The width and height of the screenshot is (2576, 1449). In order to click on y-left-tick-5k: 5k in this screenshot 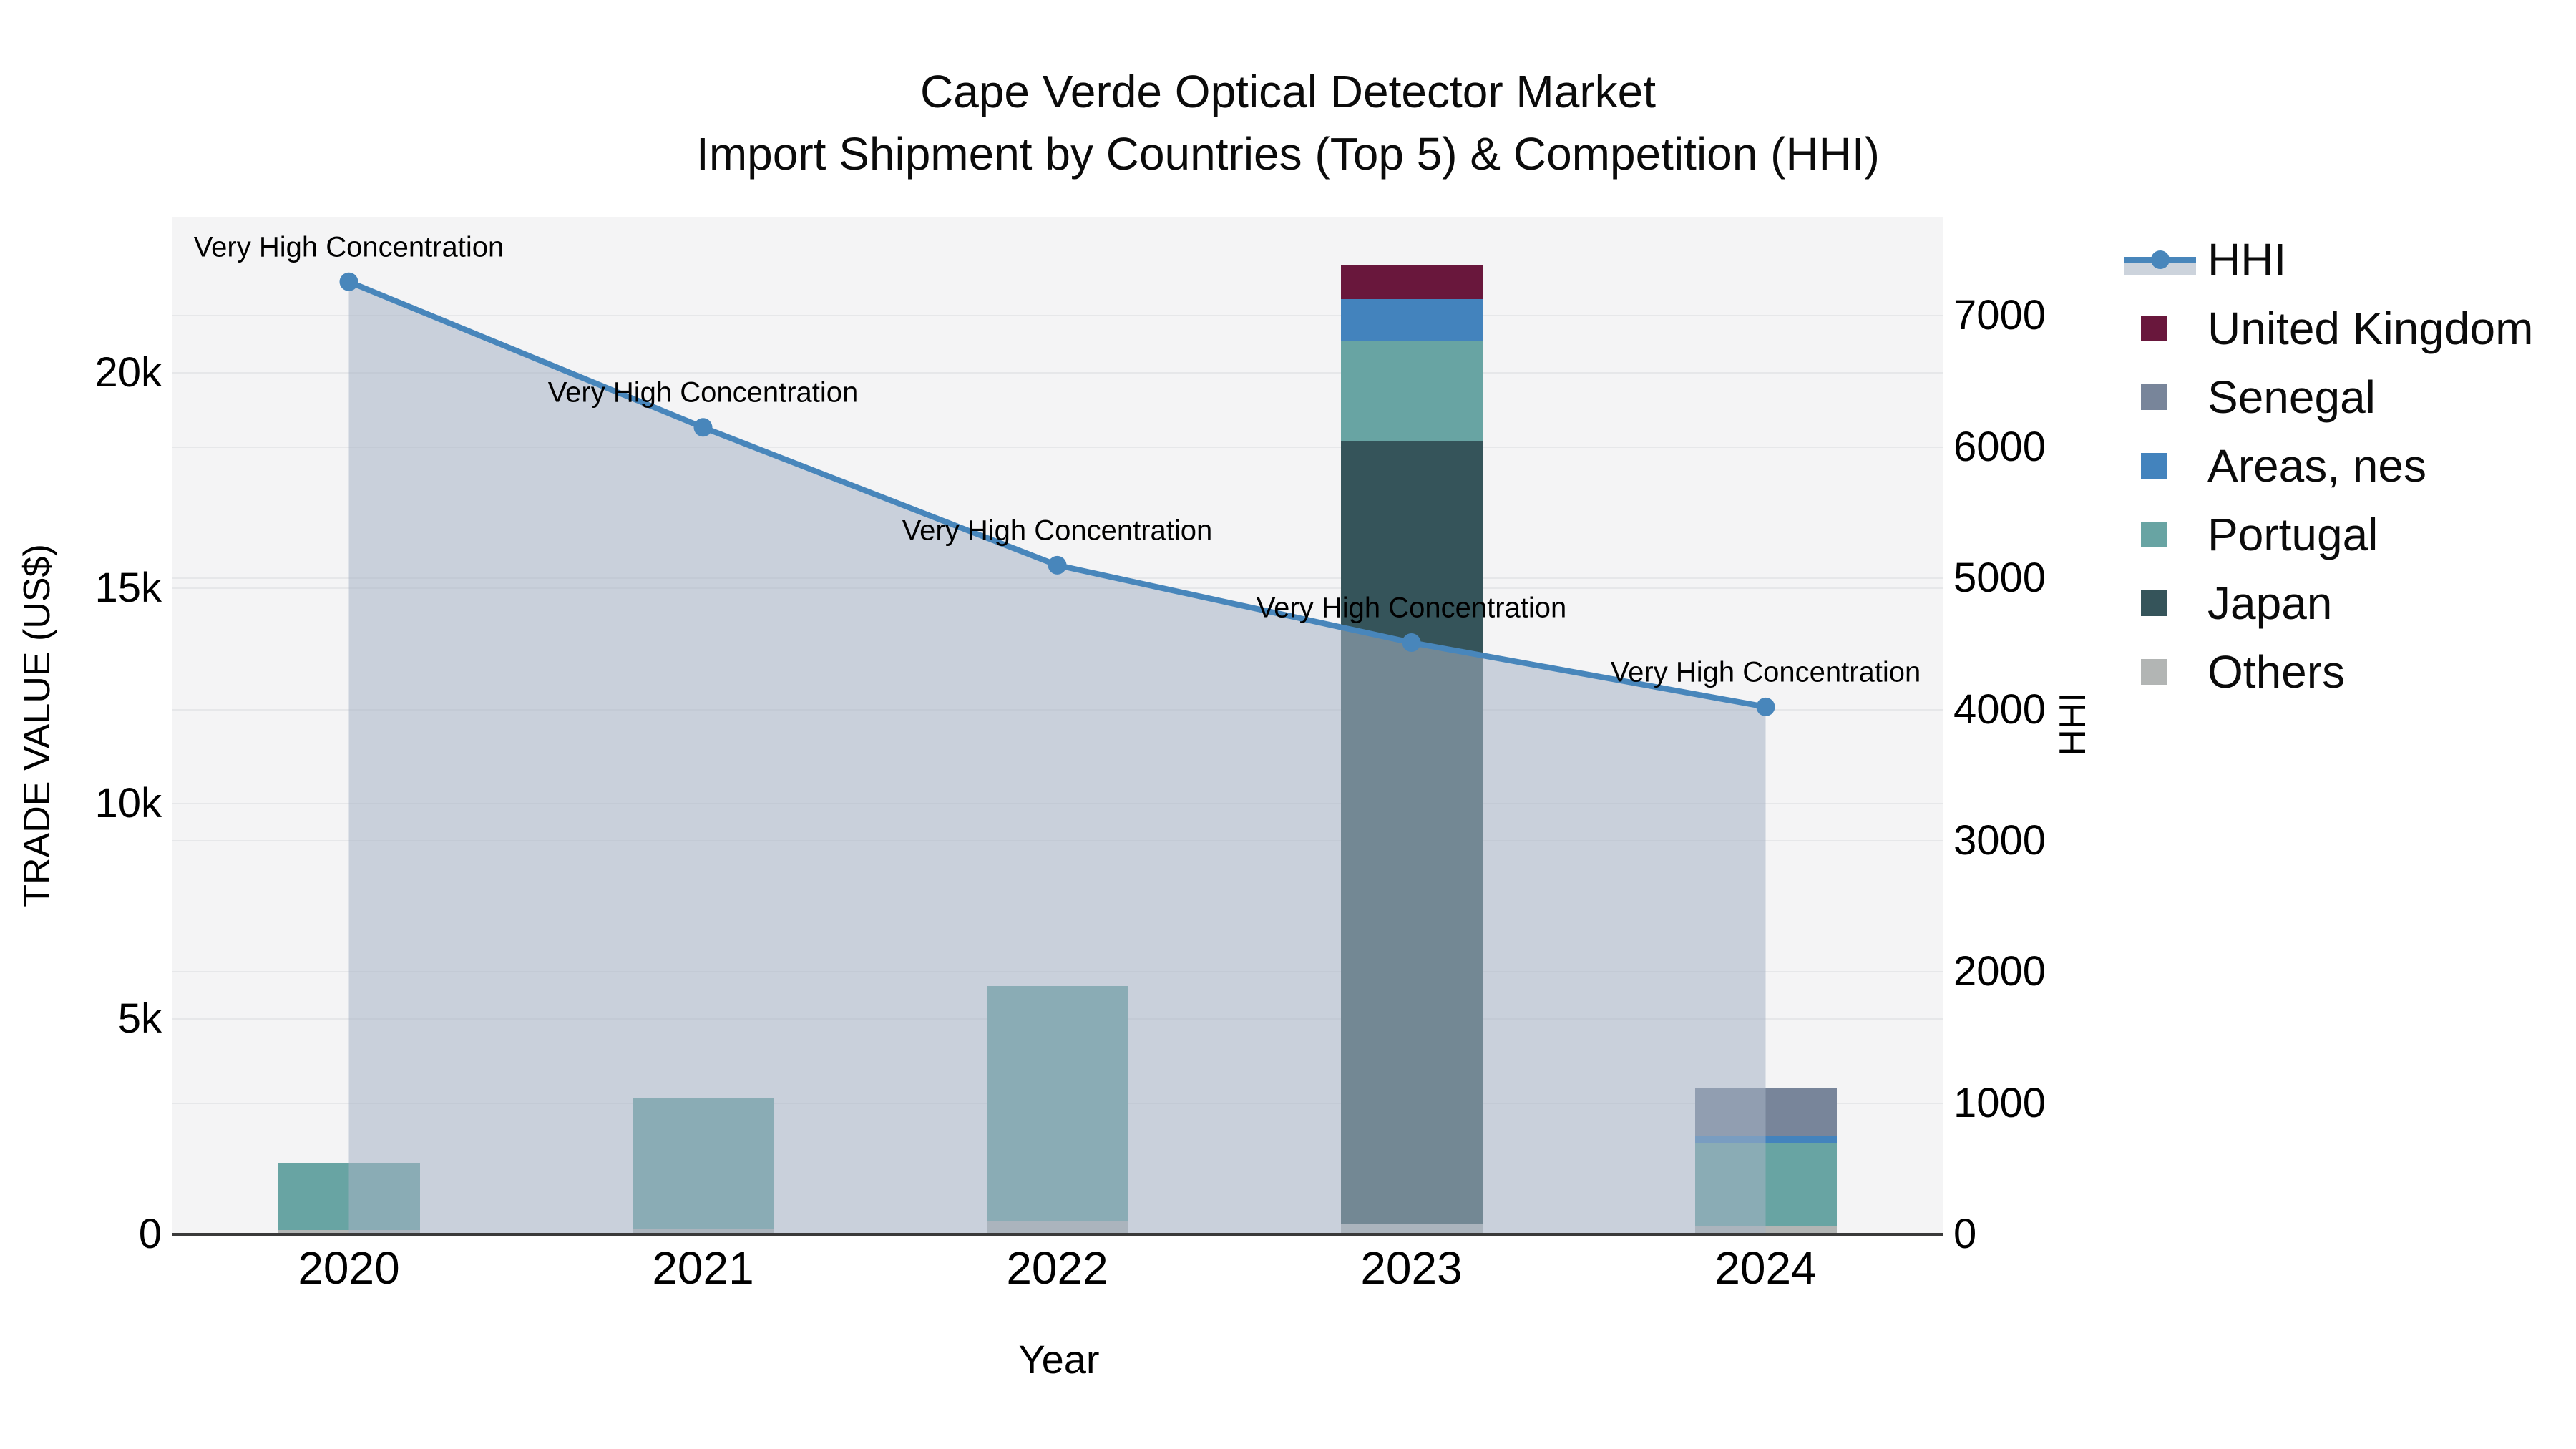, I will do `click(139, 1018)`.